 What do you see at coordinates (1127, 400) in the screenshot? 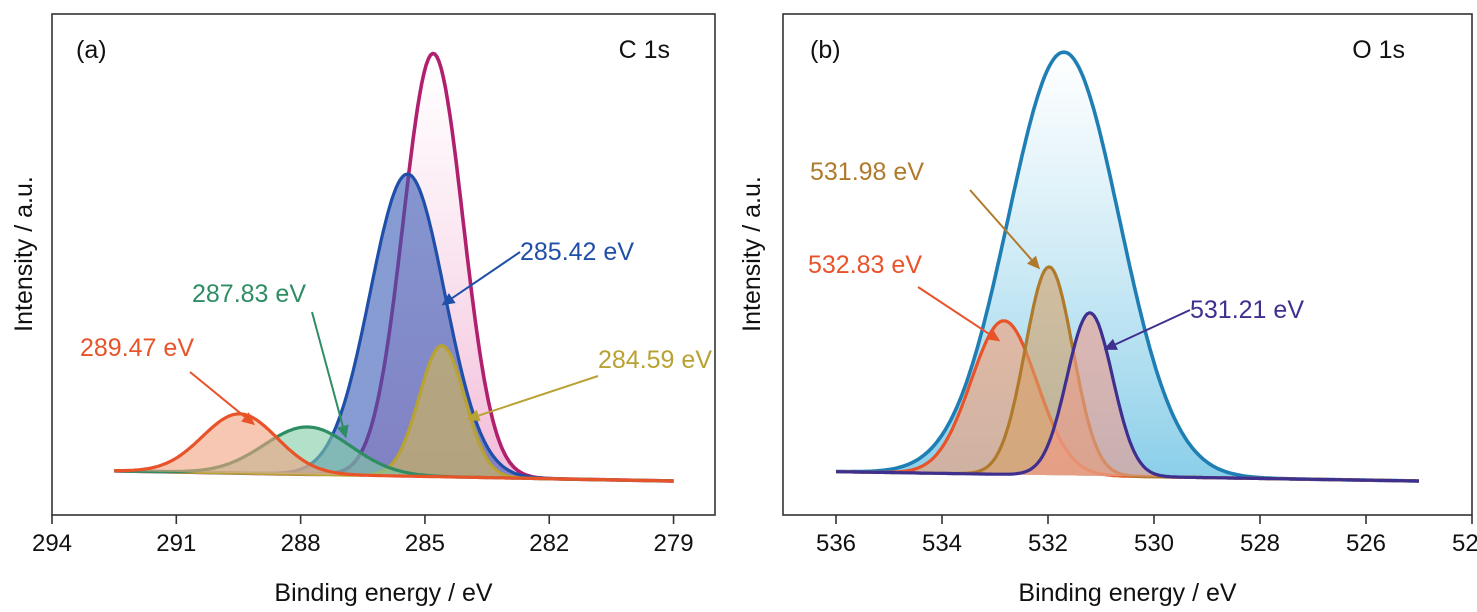
I see `peak-fill-532.83` at bounding box center [1127, 400].